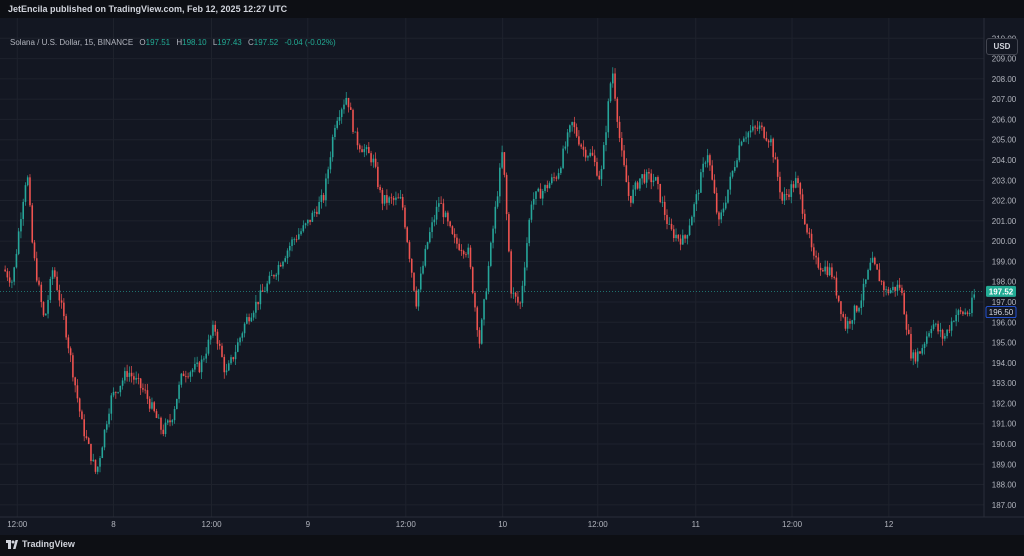  I want to click on high-value: 198.10, so click(194, 42).